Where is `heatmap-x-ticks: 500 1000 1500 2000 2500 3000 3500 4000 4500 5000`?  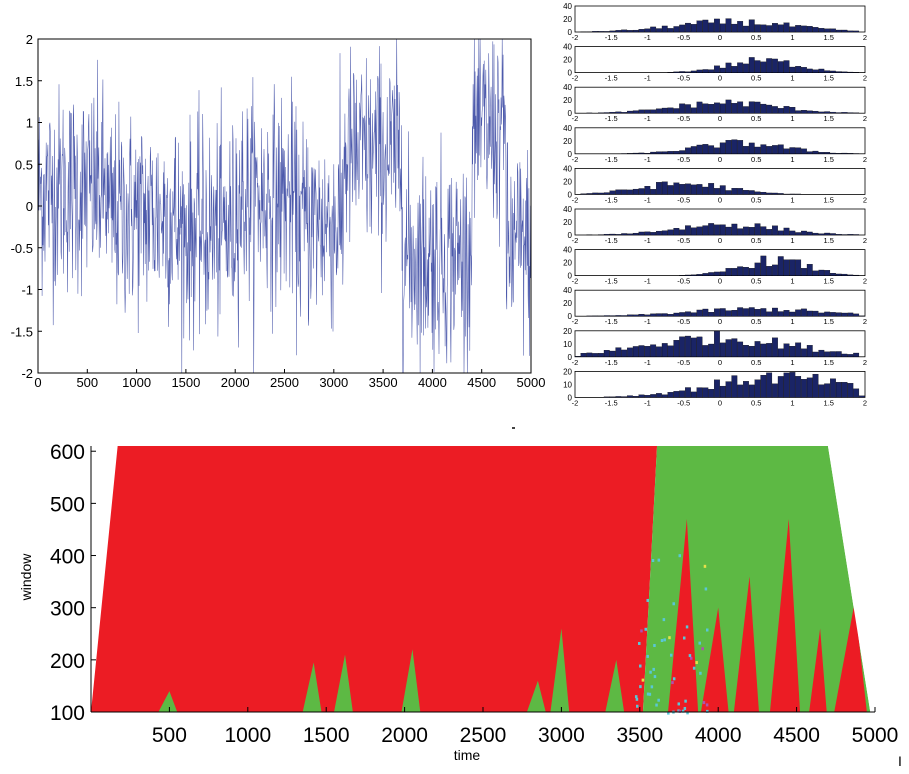 heatmap-x-ticks: 500 1000 1500 2000 2500 3000 3500 4000 4500 5000 is located at coordinates (525, 727).